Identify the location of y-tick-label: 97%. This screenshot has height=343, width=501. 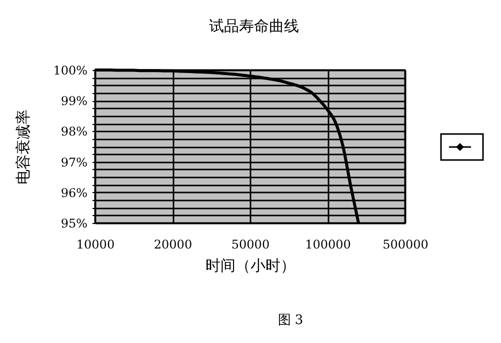
(74, 162).